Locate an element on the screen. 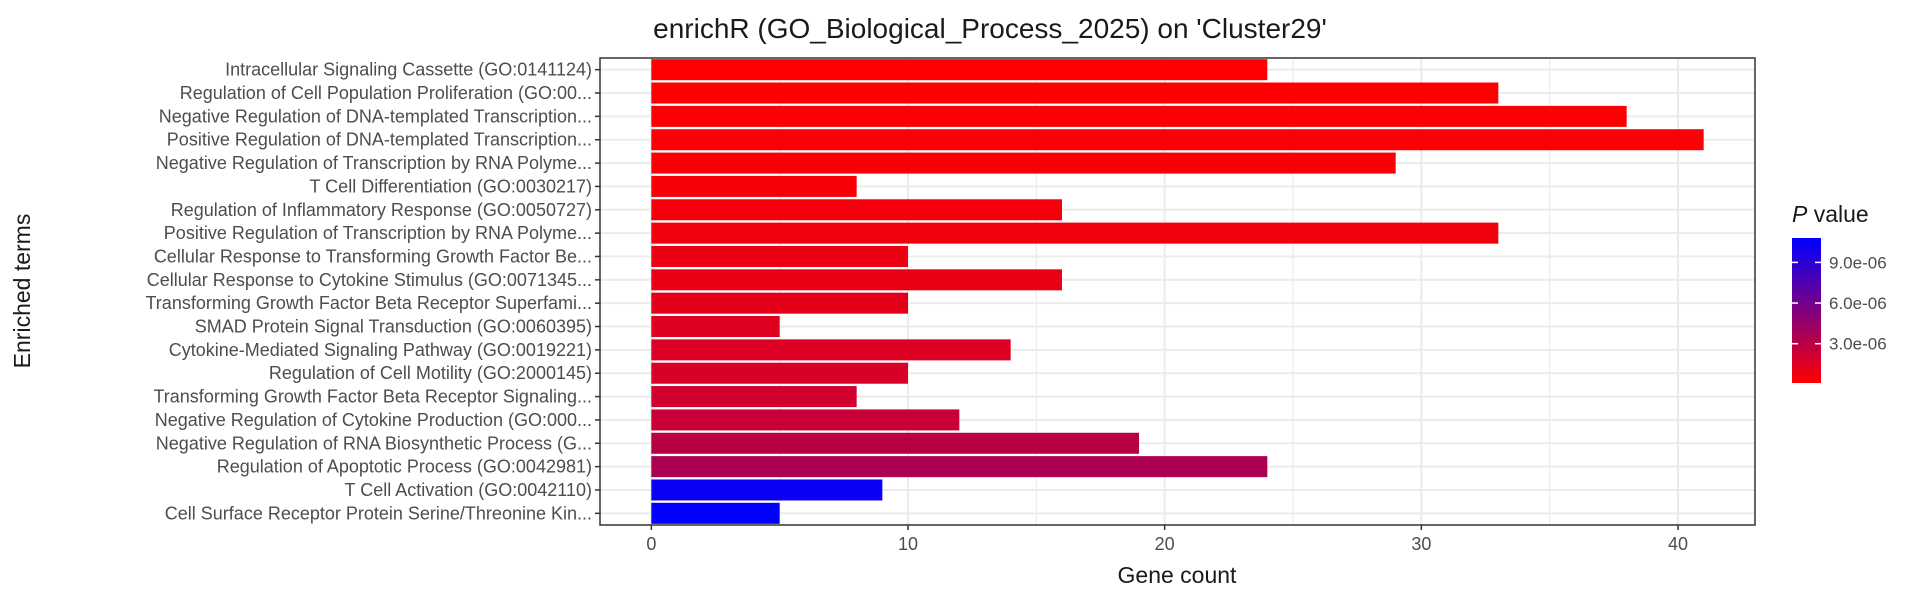 The image size is (1920, 600). legend-title-rest: value is located at coordinates (1837, 214).